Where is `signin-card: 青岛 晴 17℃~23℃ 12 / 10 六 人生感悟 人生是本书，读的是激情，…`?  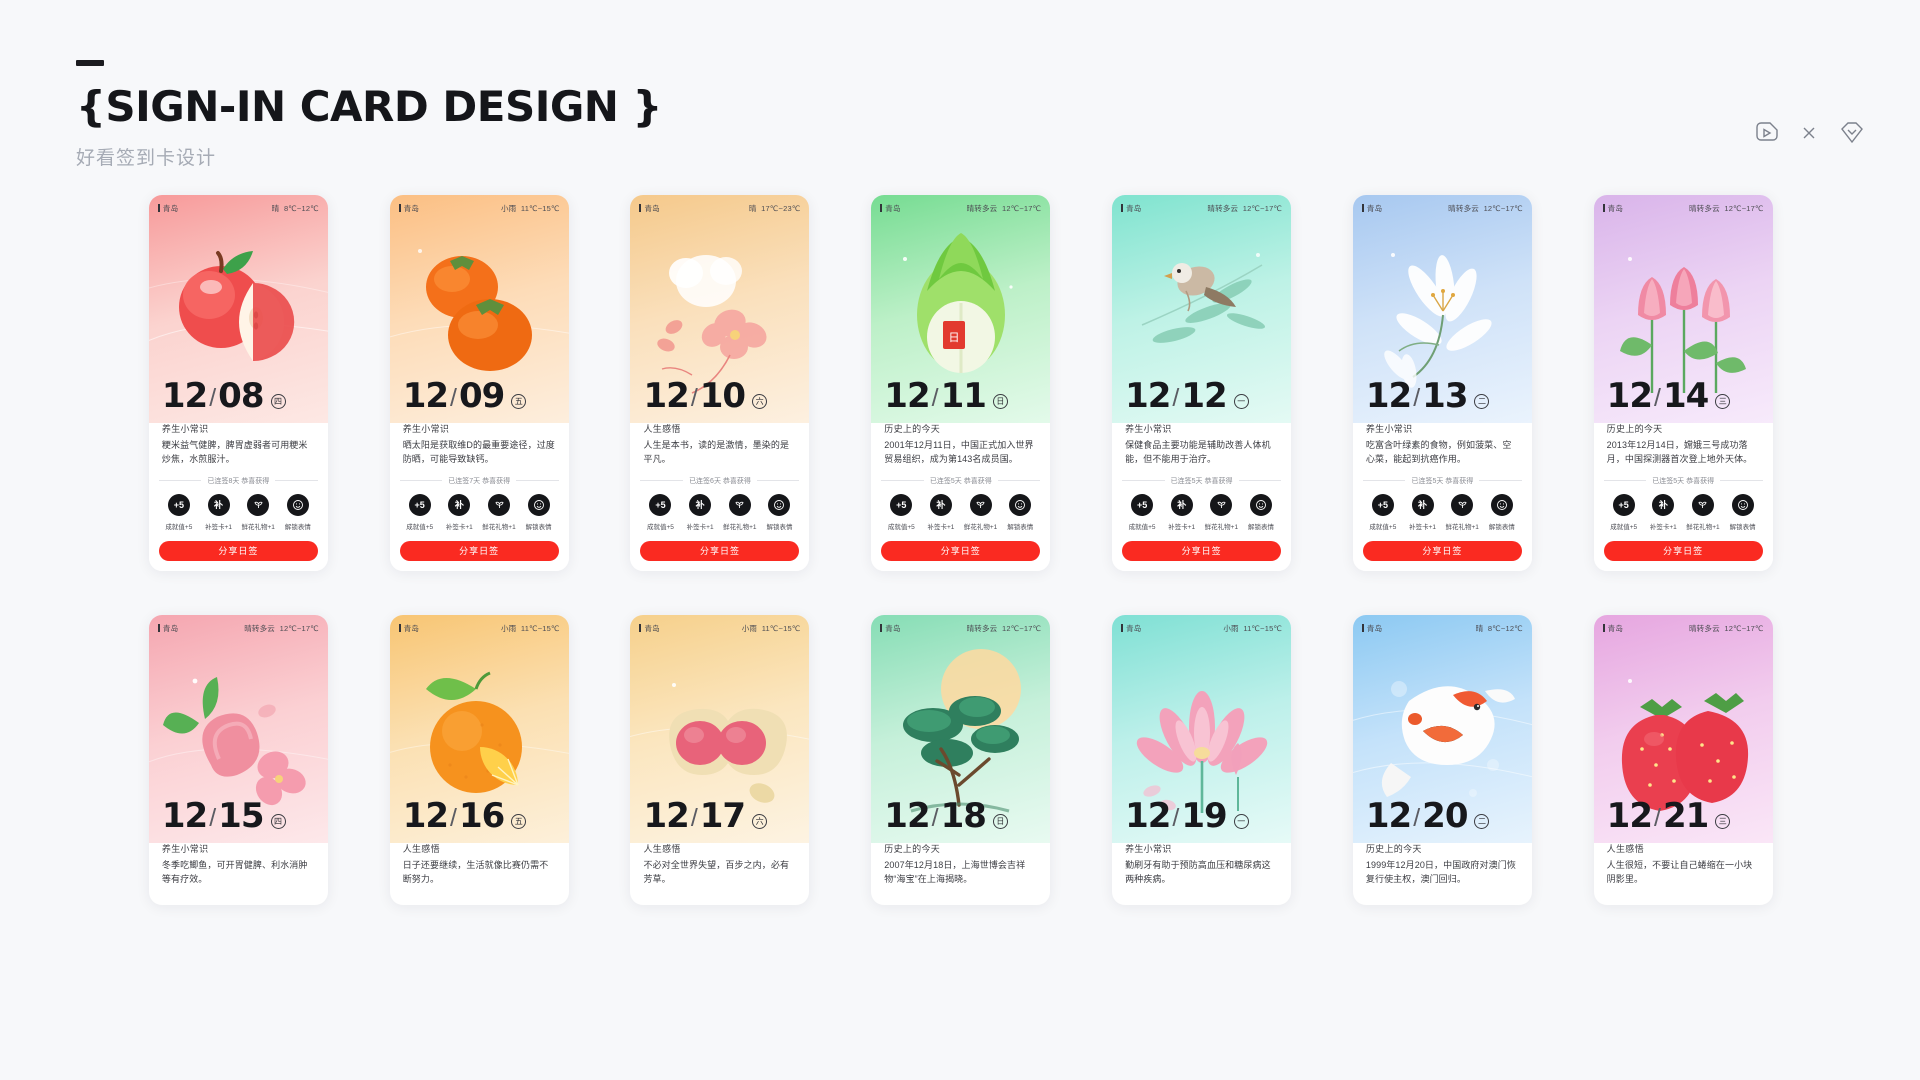 signin-card: 青岛 晴 17℃~23℃ 12 / 10 六 人生感悟 人生是本书，读的是激情，… is located at coordinates (720, 383).